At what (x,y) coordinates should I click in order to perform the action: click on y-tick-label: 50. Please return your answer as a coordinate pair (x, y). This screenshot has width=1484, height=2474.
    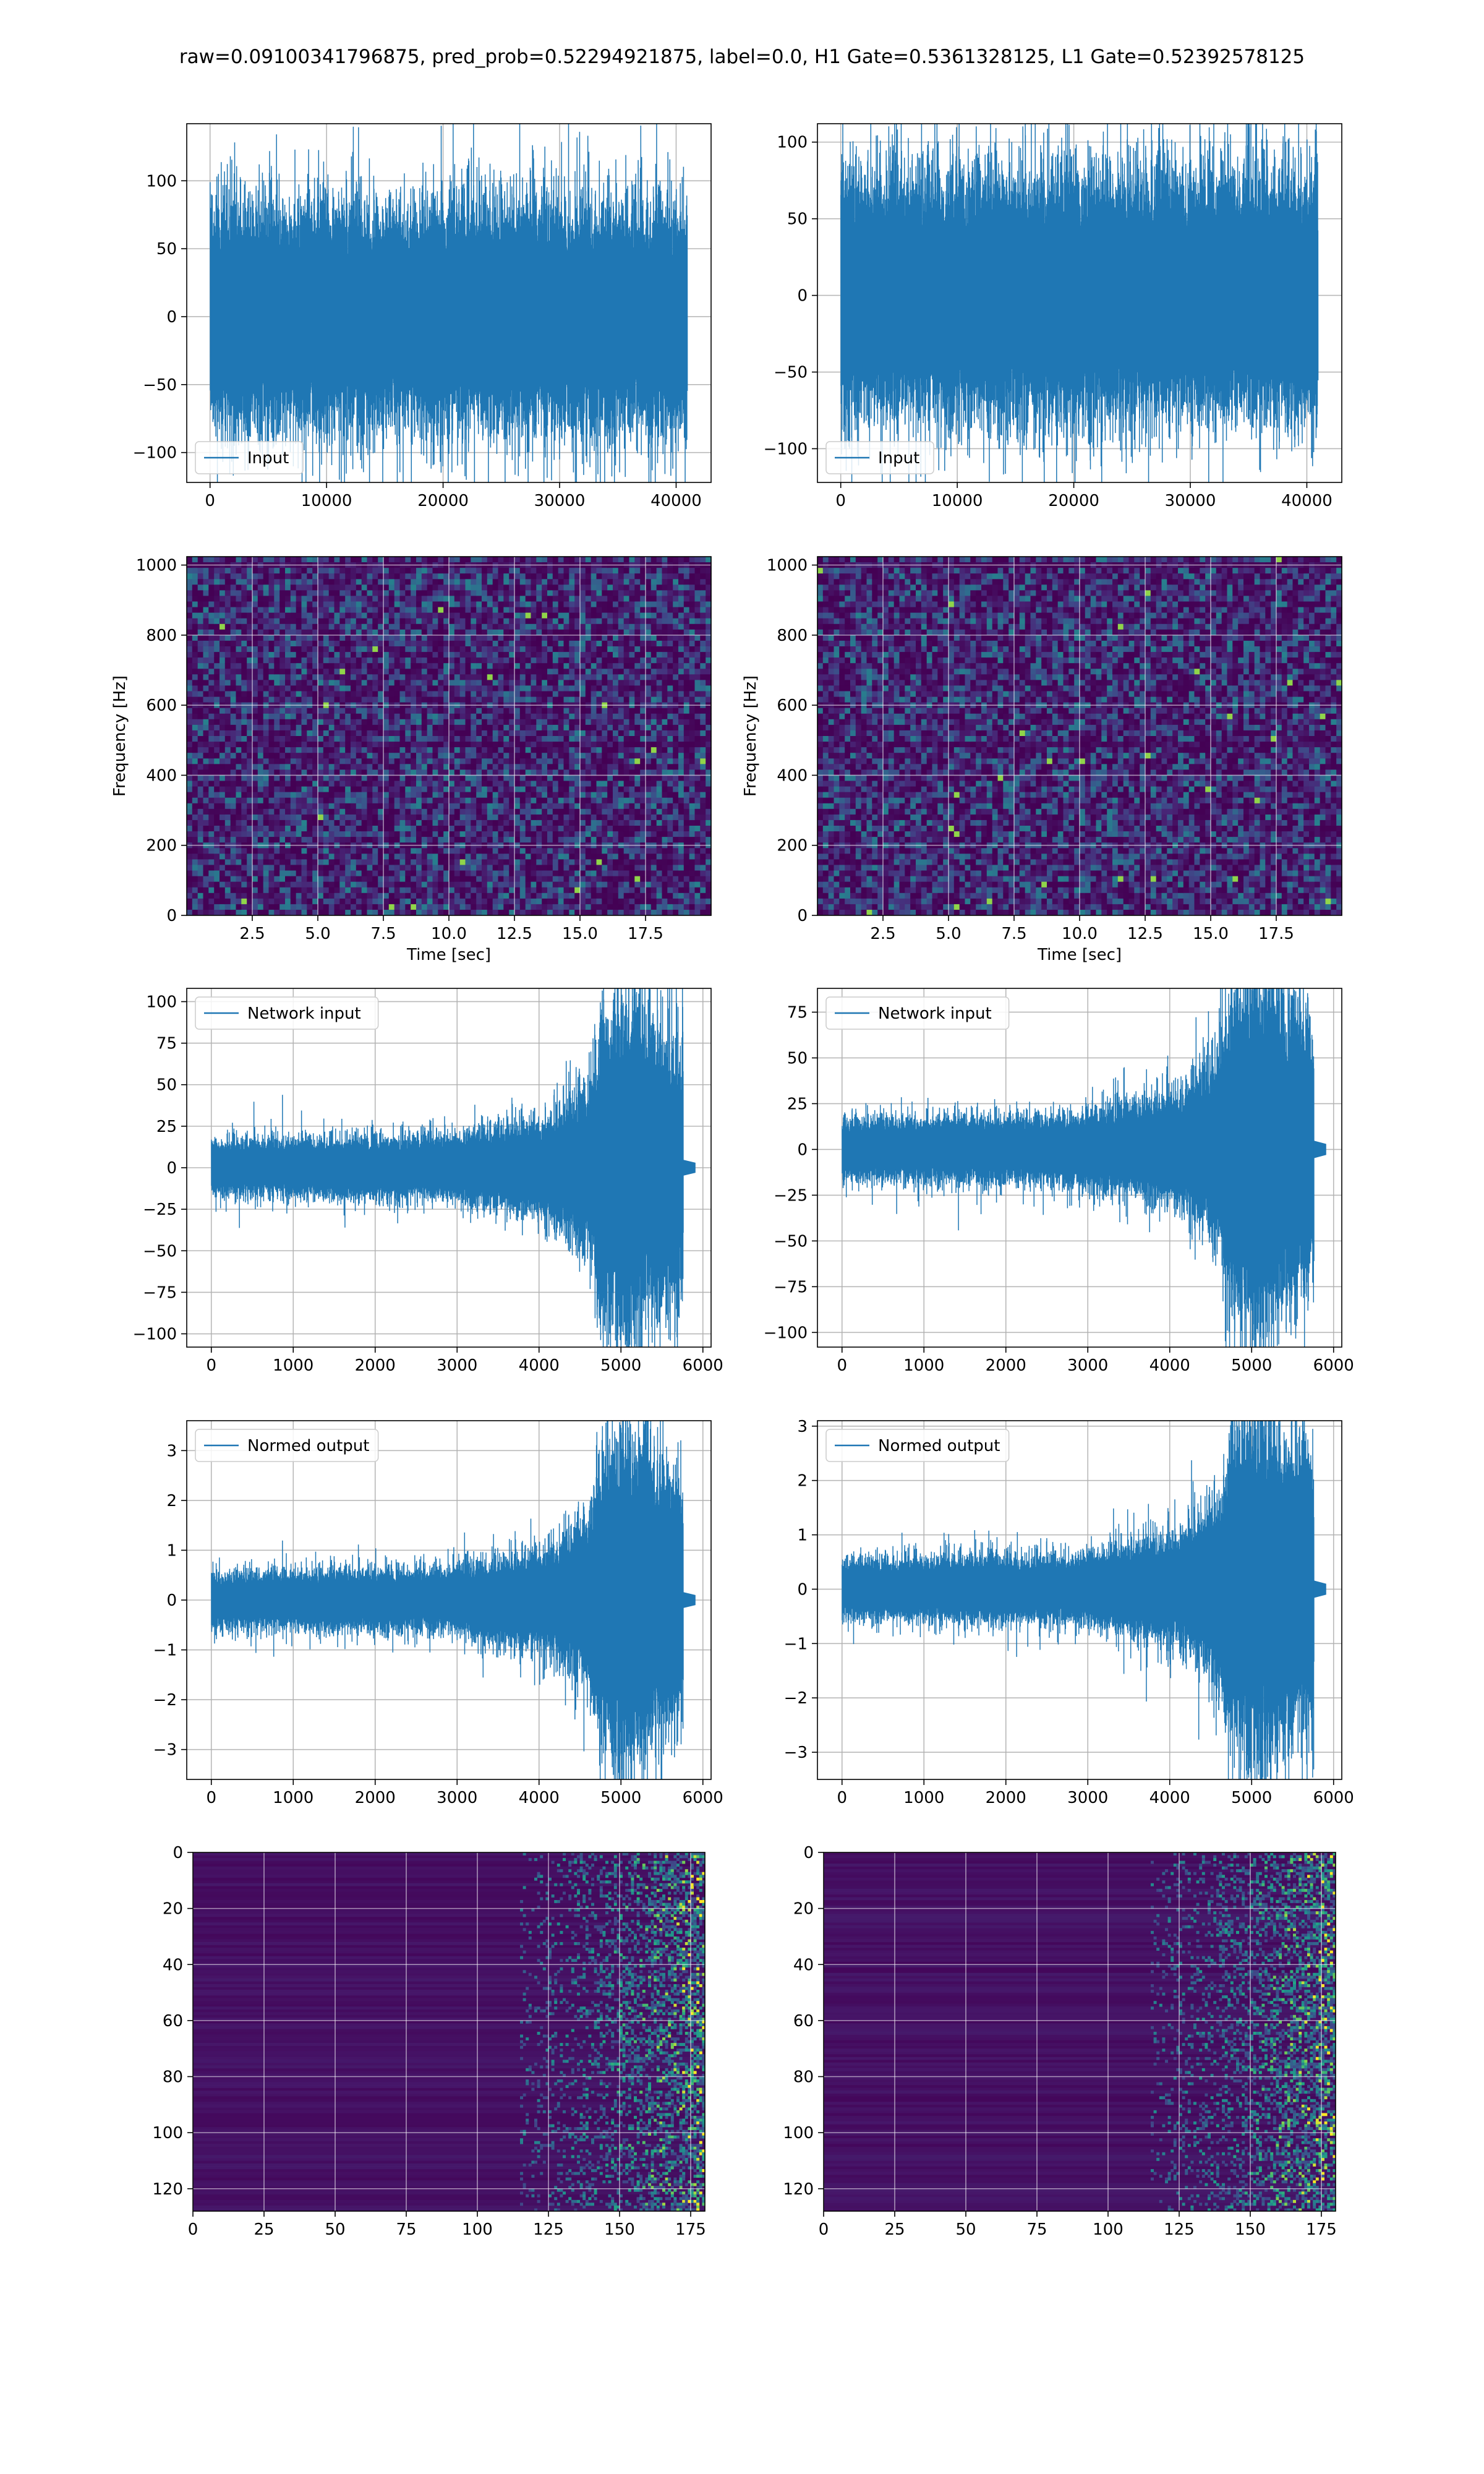
    Looking at the image, I should click on (797, 219).